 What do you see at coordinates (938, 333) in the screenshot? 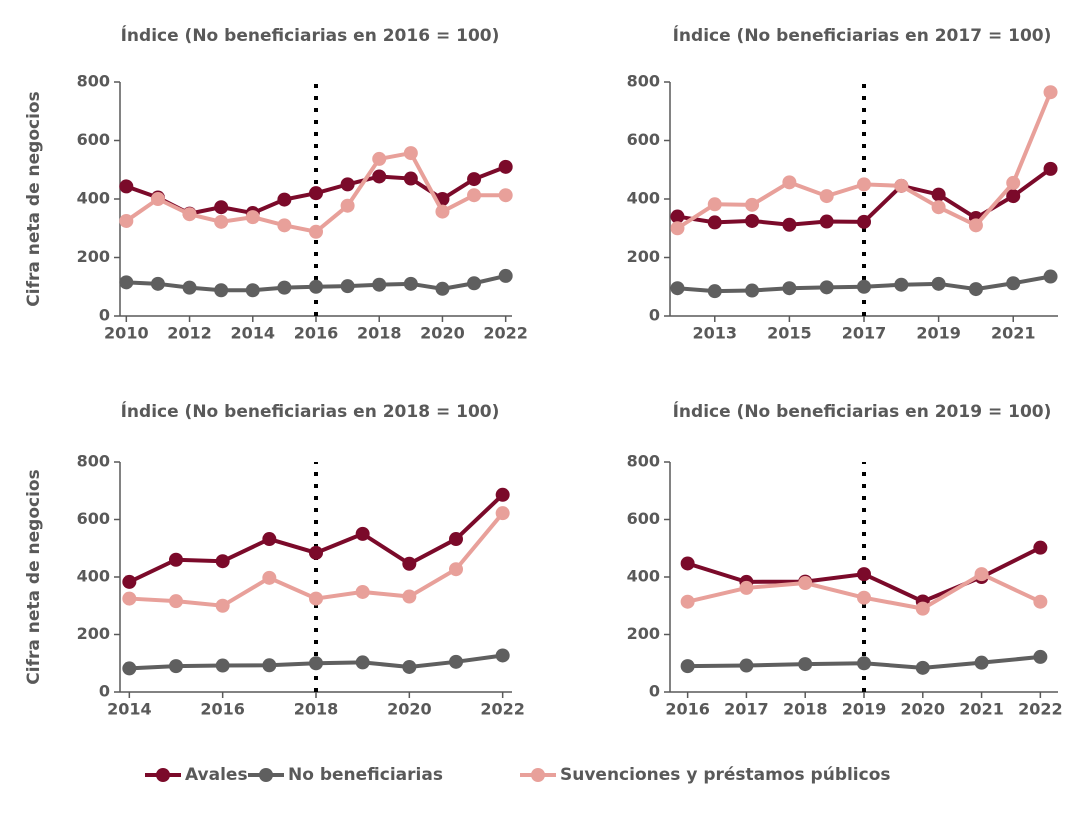
I see `x-tick-label: 2019` at bounding box center [938, 333].